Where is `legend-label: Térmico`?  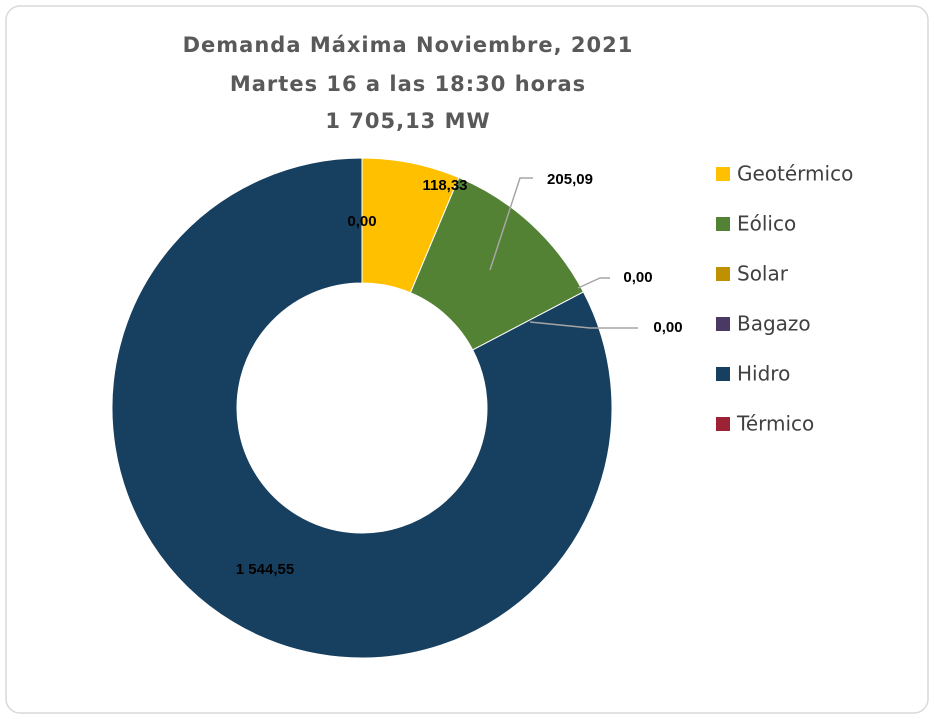
legend-label: Térmico is located at coordinates (775, 424).